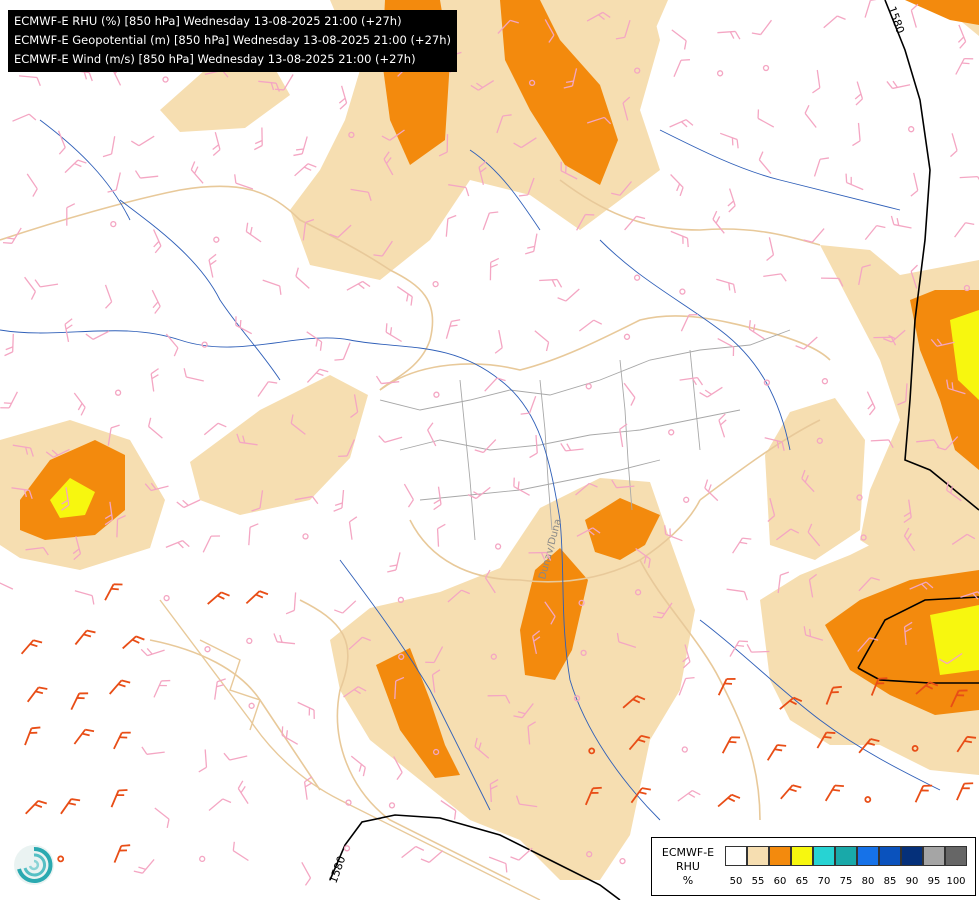  What do you see at coordinates (279, 445) in the screenshot?
I see `rh-area-central-west` at bounding box center [279, 445].